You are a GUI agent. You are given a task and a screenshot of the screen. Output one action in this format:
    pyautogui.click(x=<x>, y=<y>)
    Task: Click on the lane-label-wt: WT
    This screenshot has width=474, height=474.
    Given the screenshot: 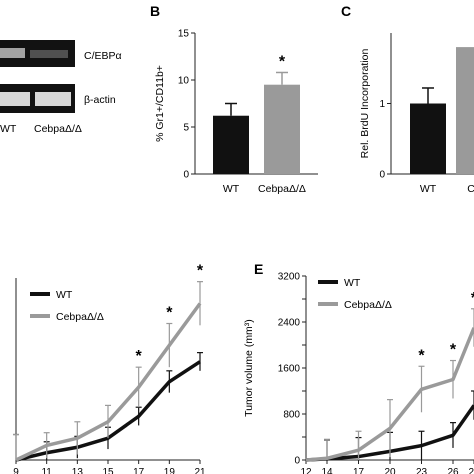 What is the action you would take?
    pyautogui.click(x=8, y=129)
    